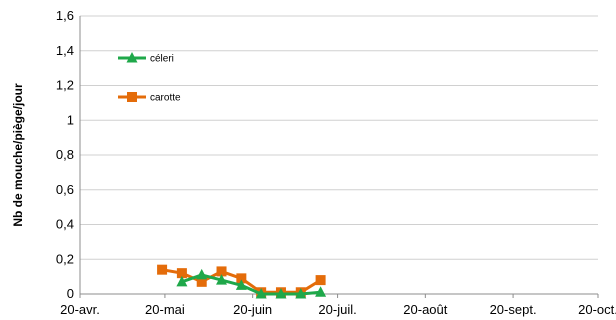 The height and width of the screenshot is (320, 616). Describe the element at coordinates (65, 15) in the screenshot. I see `y-tick-label: 1,6` at that location.